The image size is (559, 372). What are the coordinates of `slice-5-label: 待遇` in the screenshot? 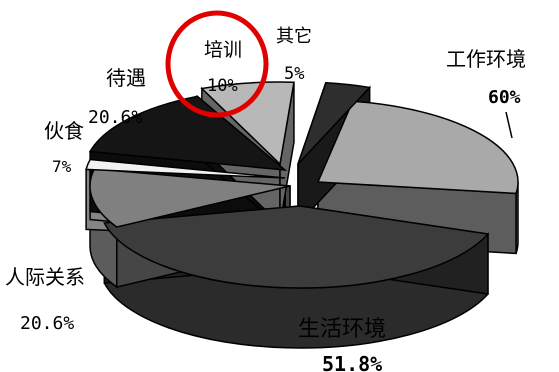 It's located at (126, 78).